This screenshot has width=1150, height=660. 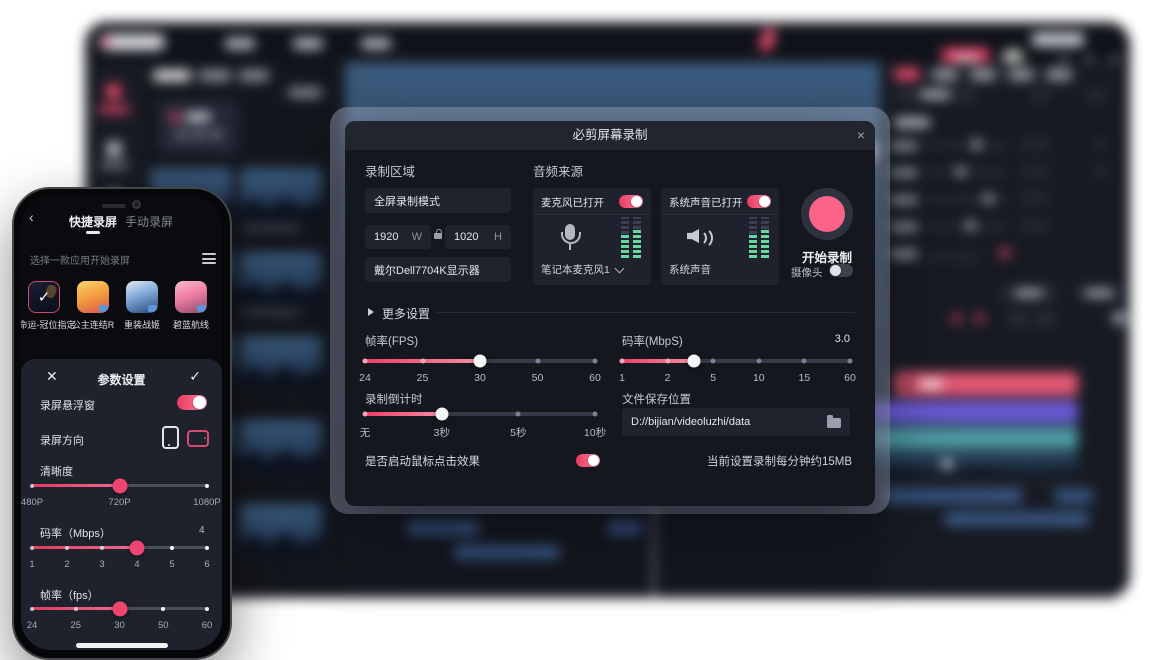 I want to click on slider-tick-label: 60, so click(x=207, y=625).